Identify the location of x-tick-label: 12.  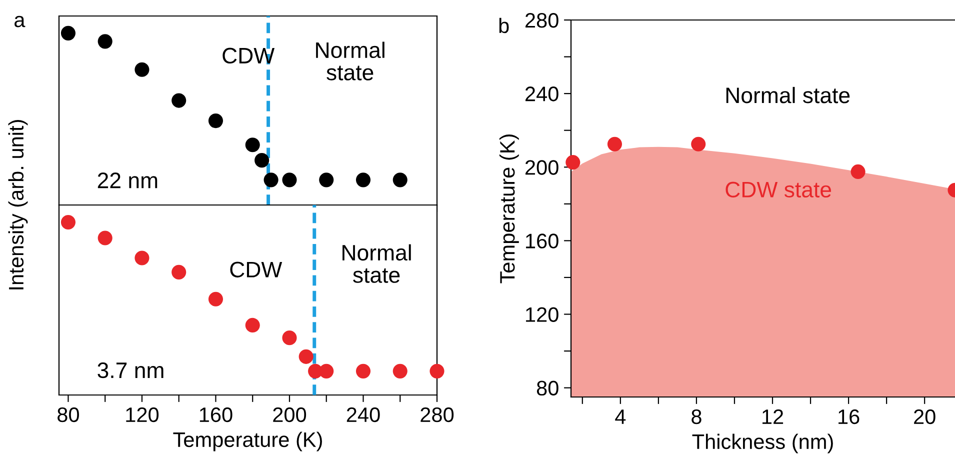
(773, 416).